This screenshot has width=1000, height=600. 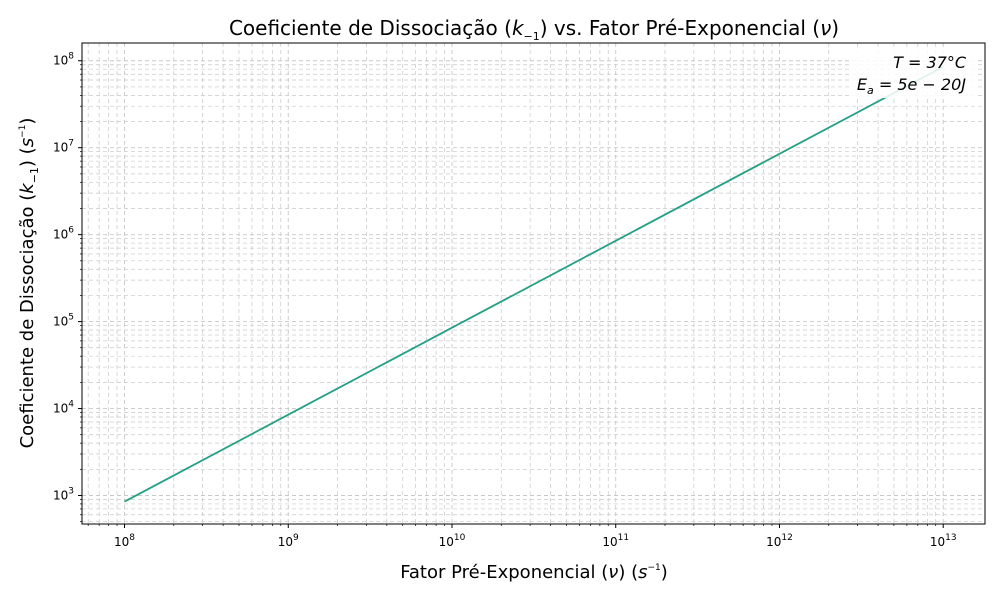 What do you see at coordinates (63, 60) in the screenshot?
I see `y-tick-label: 10⁸` at bounding box center [63, 60].